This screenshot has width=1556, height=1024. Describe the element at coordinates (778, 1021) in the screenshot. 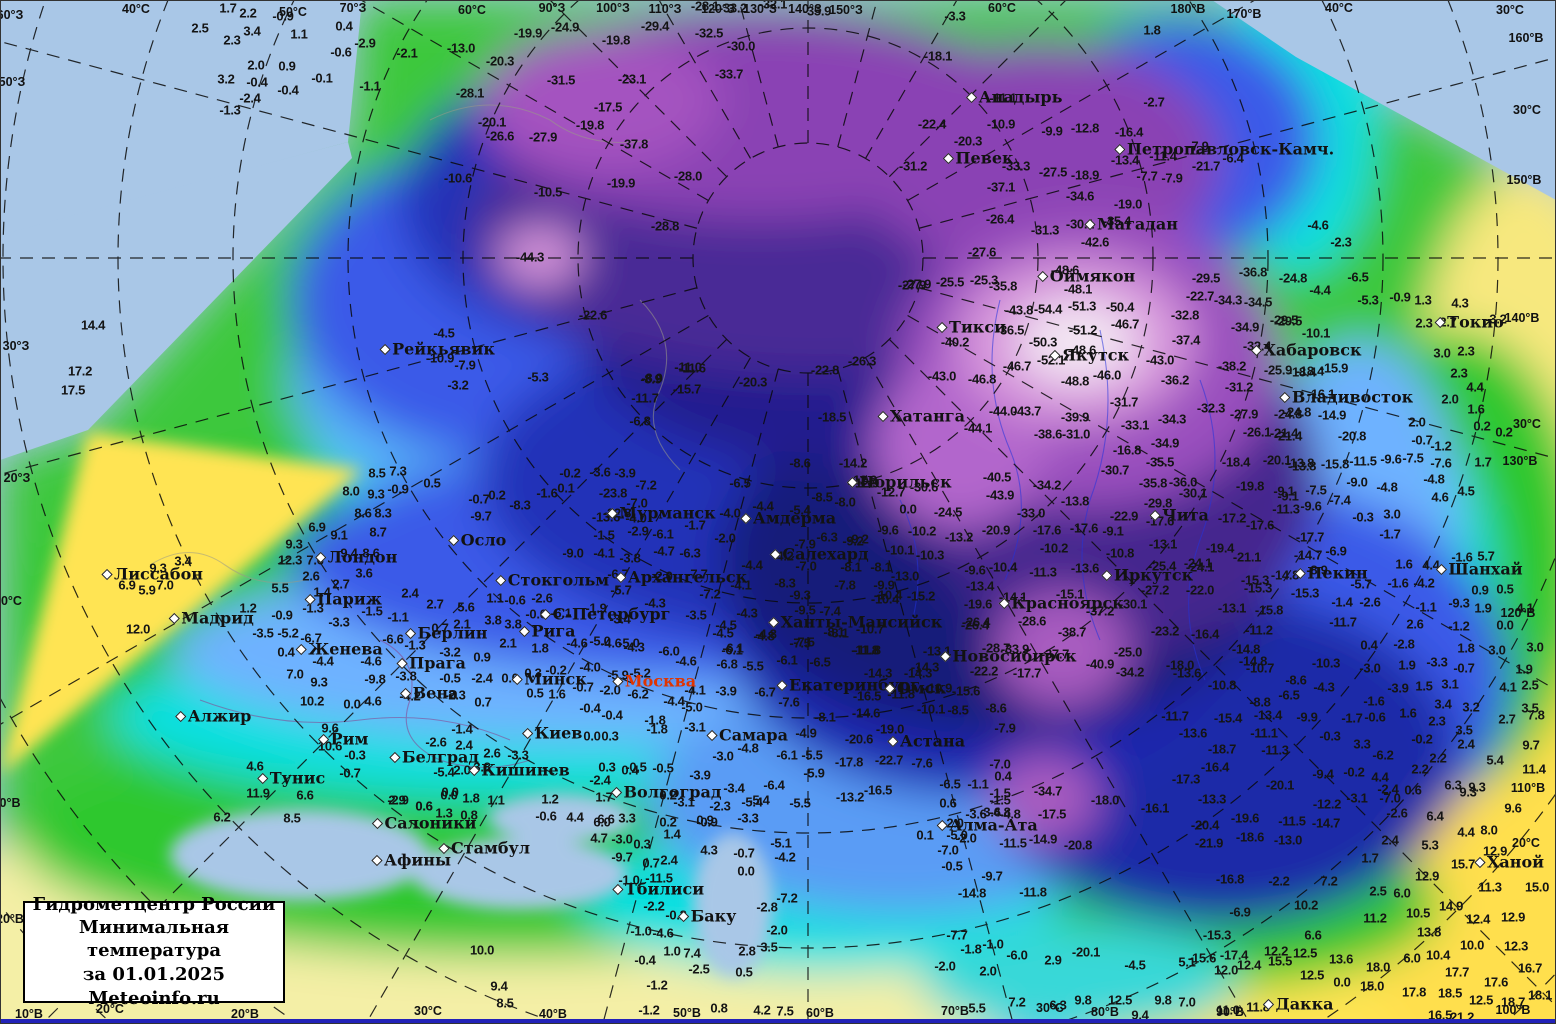

I see `map-bottom-border` at that location.